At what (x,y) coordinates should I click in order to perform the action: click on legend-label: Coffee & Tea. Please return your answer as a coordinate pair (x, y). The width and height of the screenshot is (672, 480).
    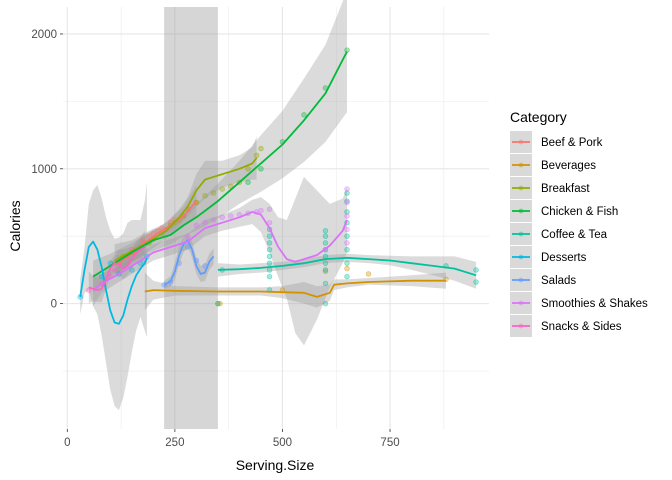
    Looking at the image, I should click on (574, 235).